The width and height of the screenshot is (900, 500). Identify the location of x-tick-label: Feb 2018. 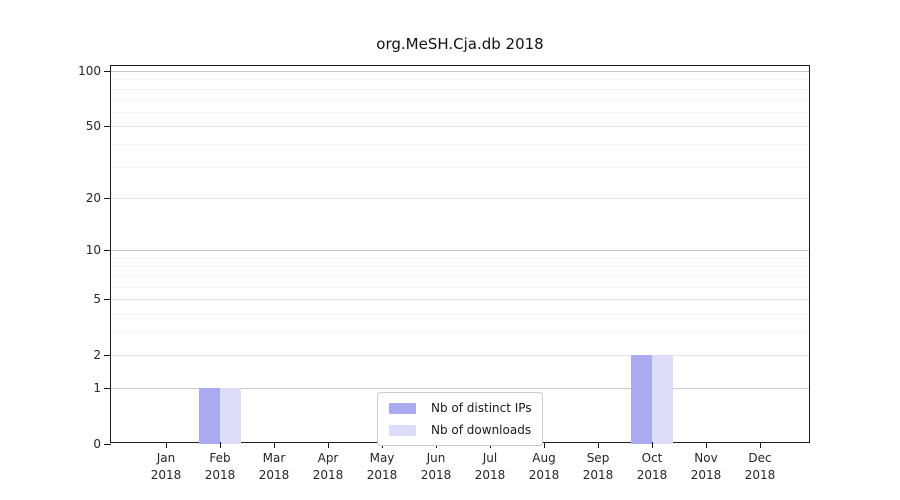
(220, 466).